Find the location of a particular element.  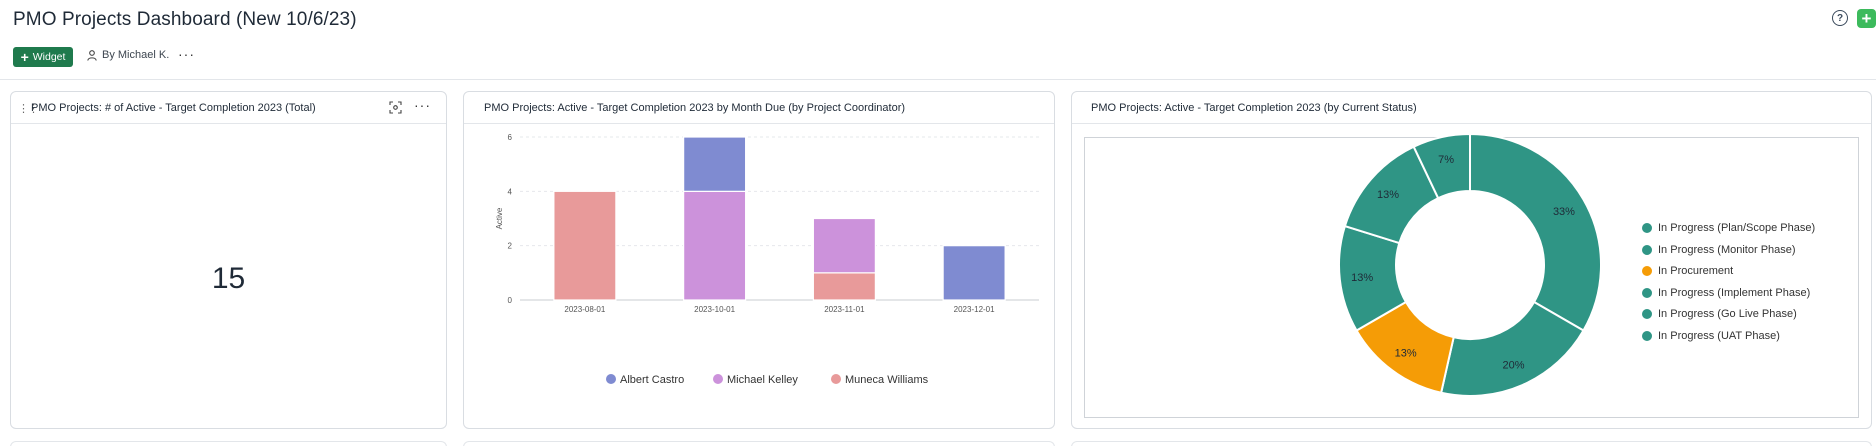

x-tick-label: 2023-08-01 is located at coordinates (584, 309).